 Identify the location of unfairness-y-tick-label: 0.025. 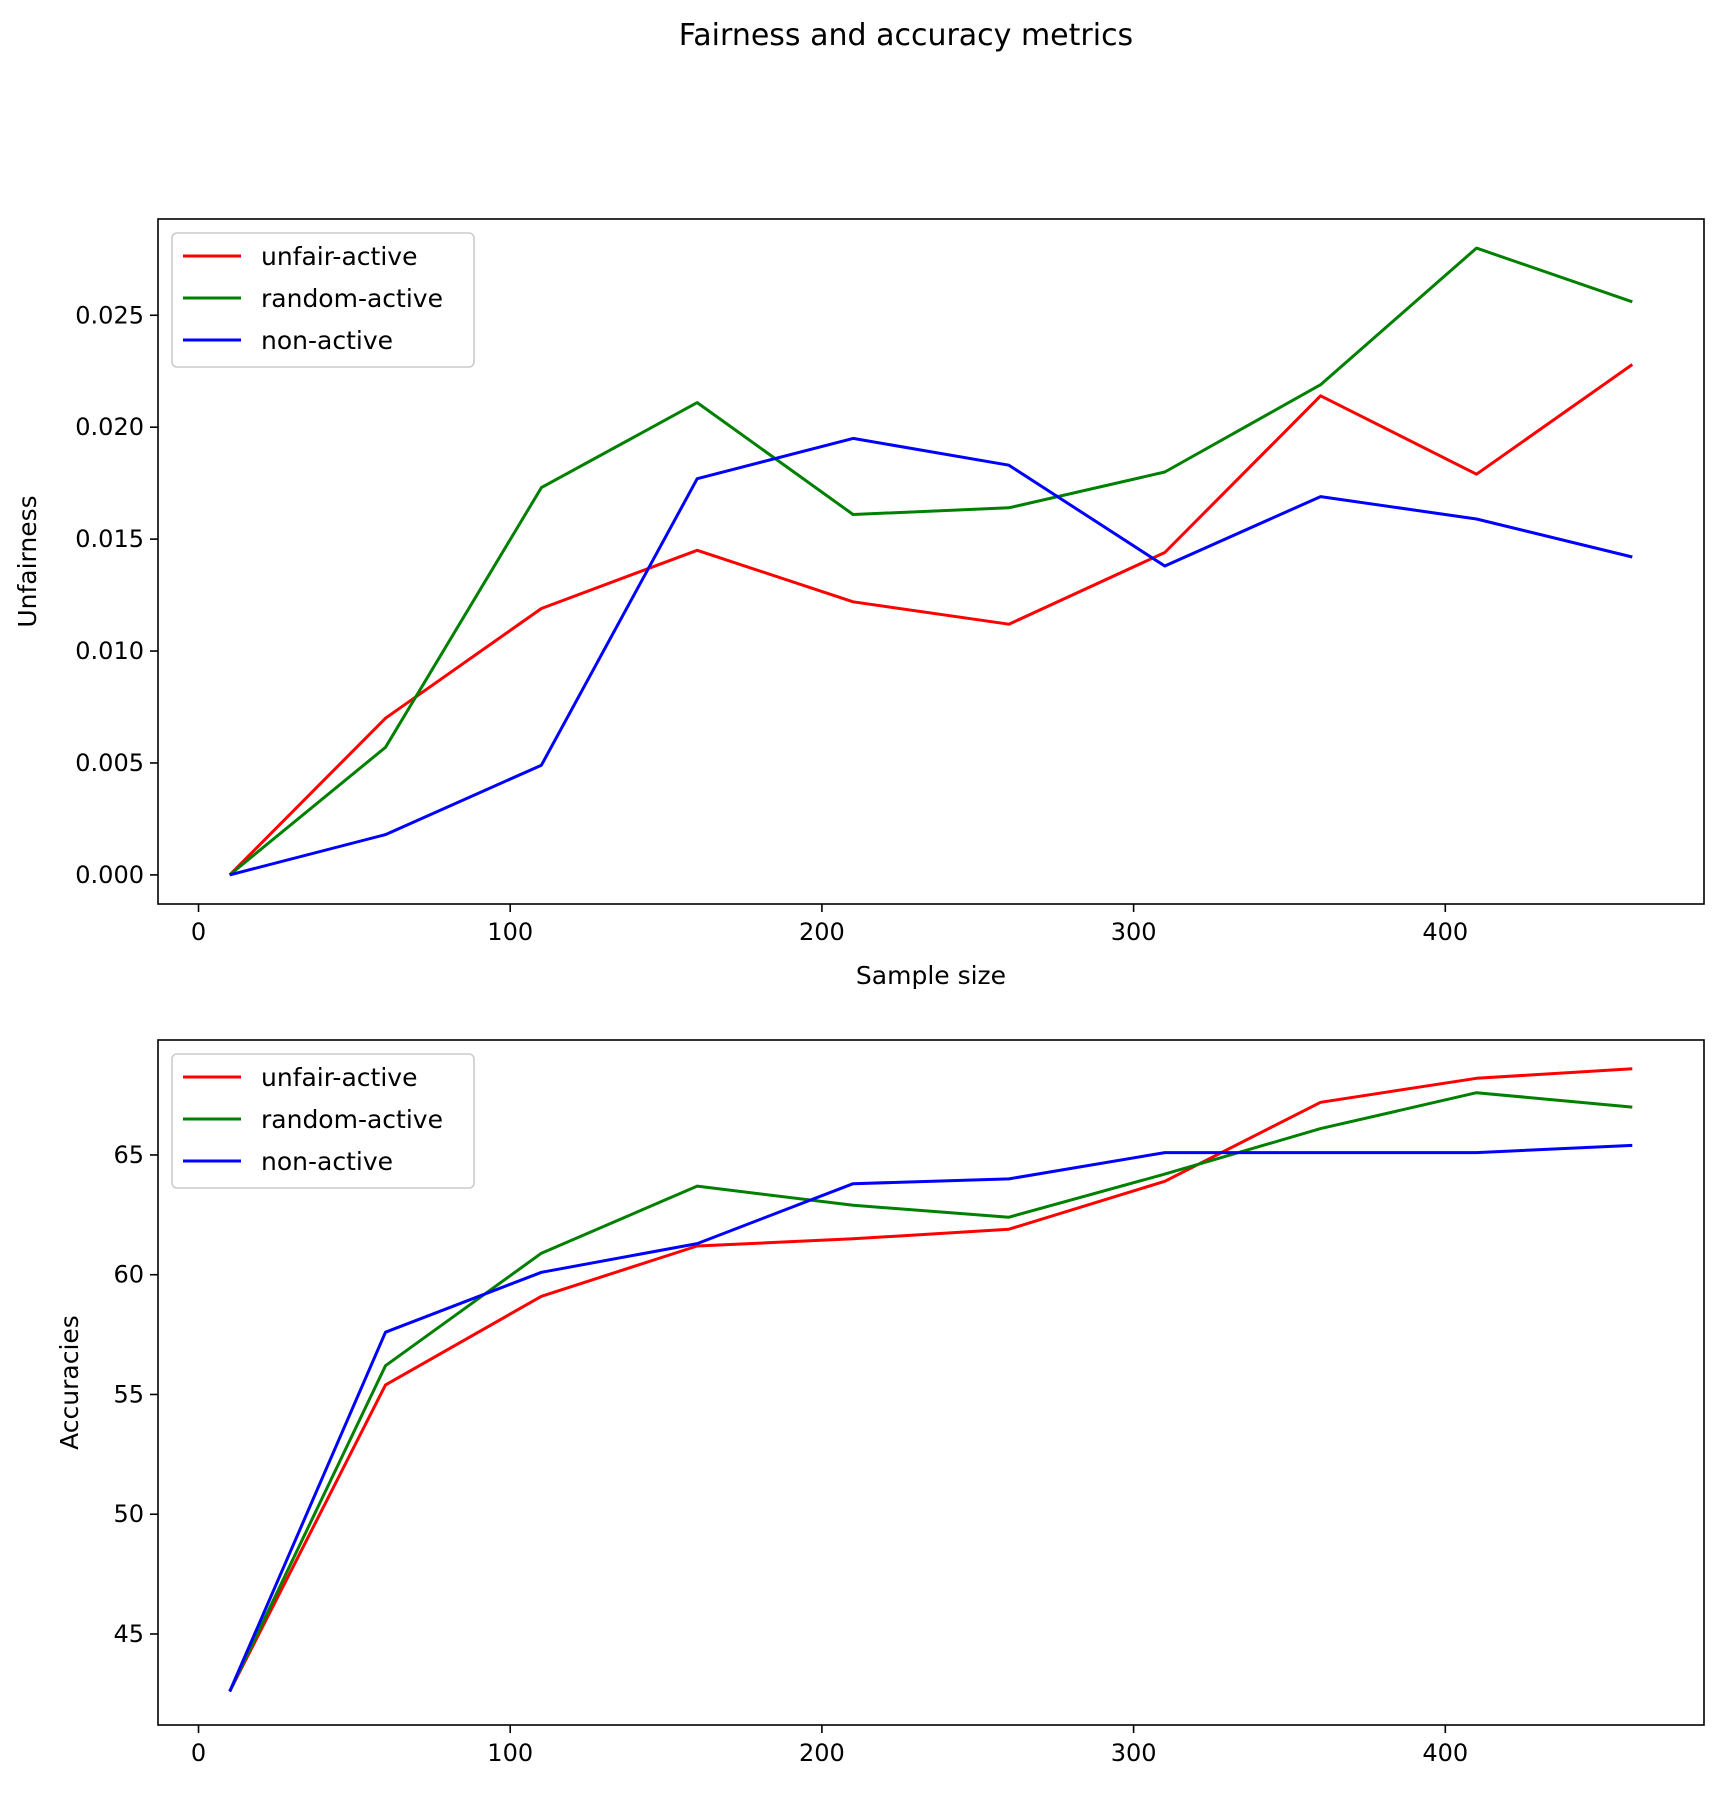
(109, 315).